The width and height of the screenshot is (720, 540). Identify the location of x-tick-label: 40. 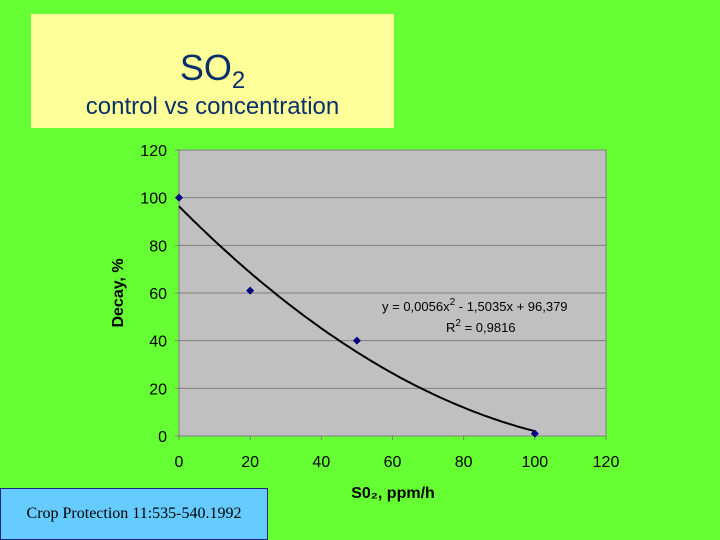
(321, 462).